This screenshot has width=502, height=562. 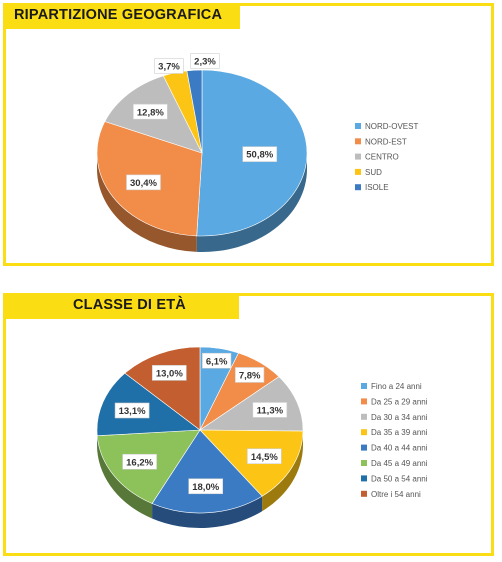 I want to click on age-data-label: 14,5%, so click(x=264, y=457).